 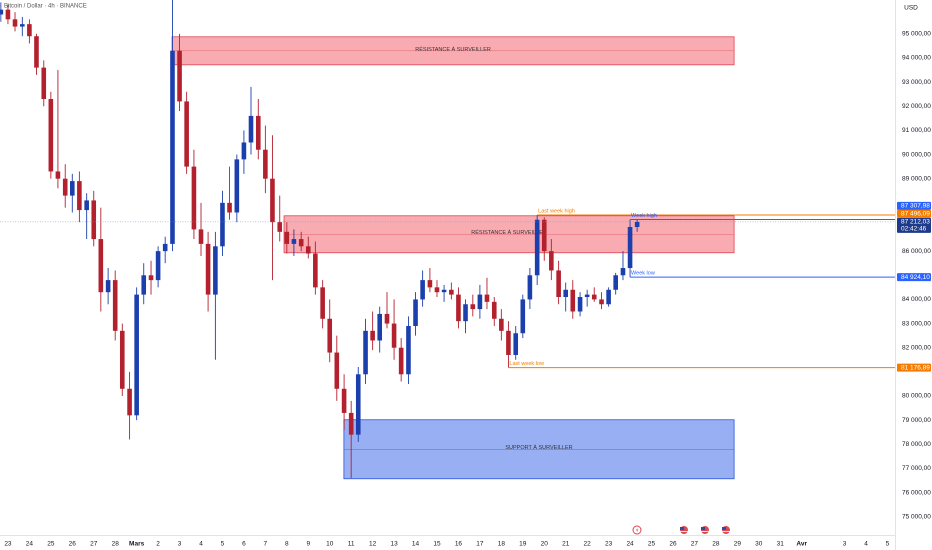 I want to click on x-tick-label: 20, so click(x=545, y=544).